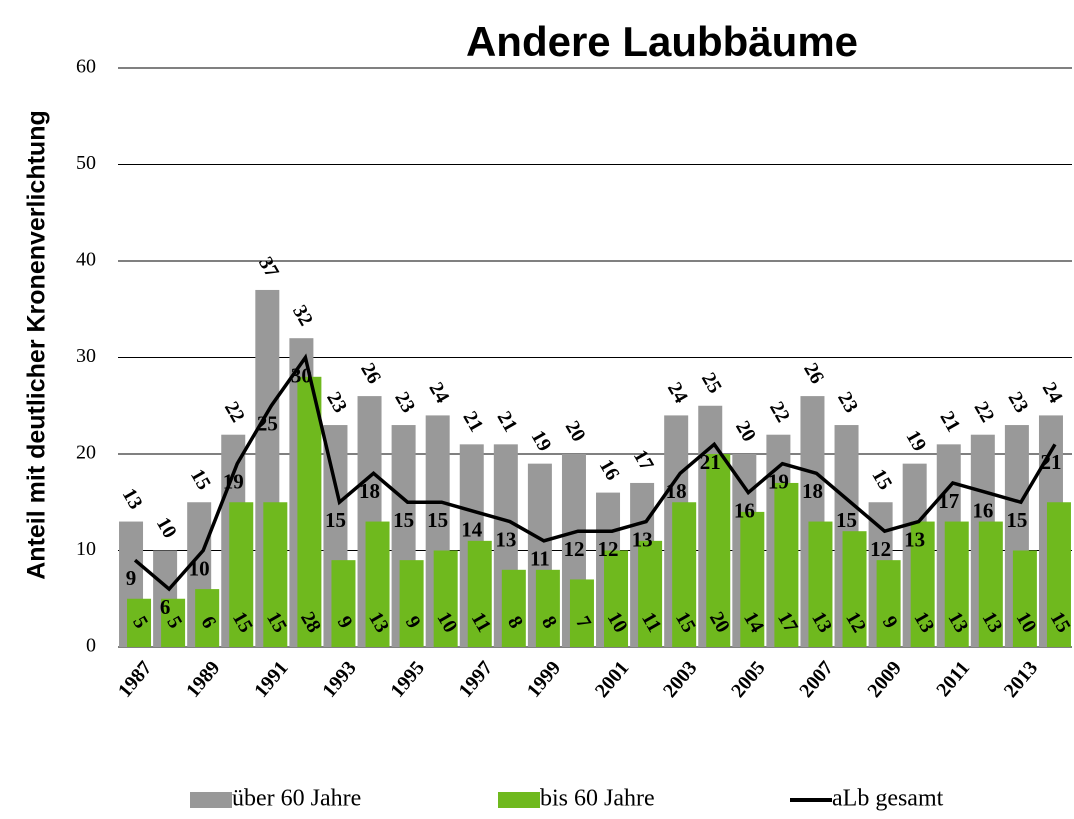 Image resolution: width=1074 pixels, height=819 pixels. What do you see at coordinates (268, 267) in the screenshot?
I see `data-label: 37` at bounding box center [268, 267].